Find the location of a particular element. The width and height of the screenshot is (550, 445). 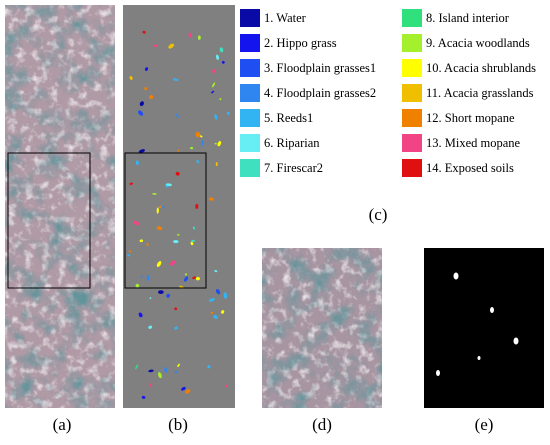

legend-label: 3. Floodplain grasses1 is located at coordinates (320, 68).